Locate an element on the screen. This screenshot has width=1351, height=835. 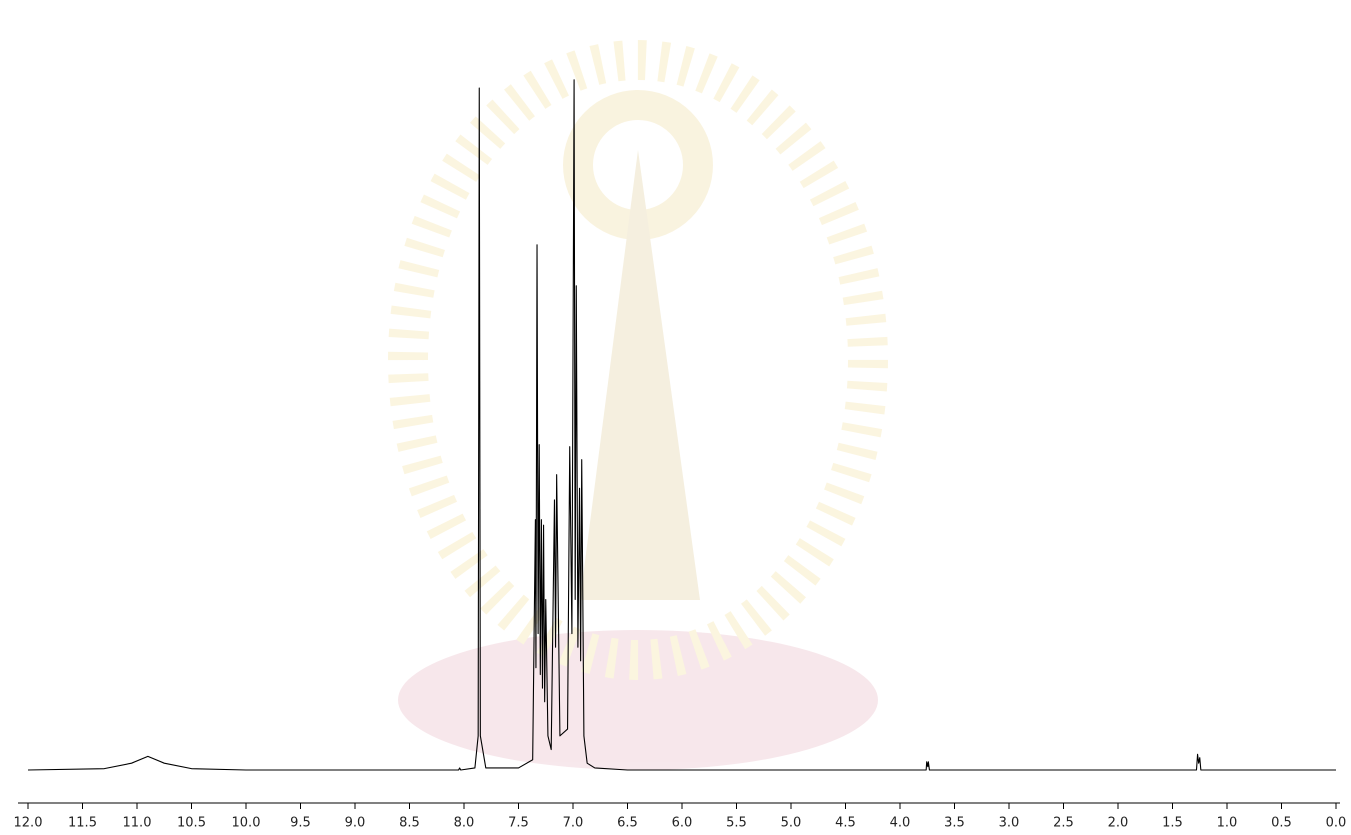
x-tick-label: 5.0 is located at coordinates (791, 823).